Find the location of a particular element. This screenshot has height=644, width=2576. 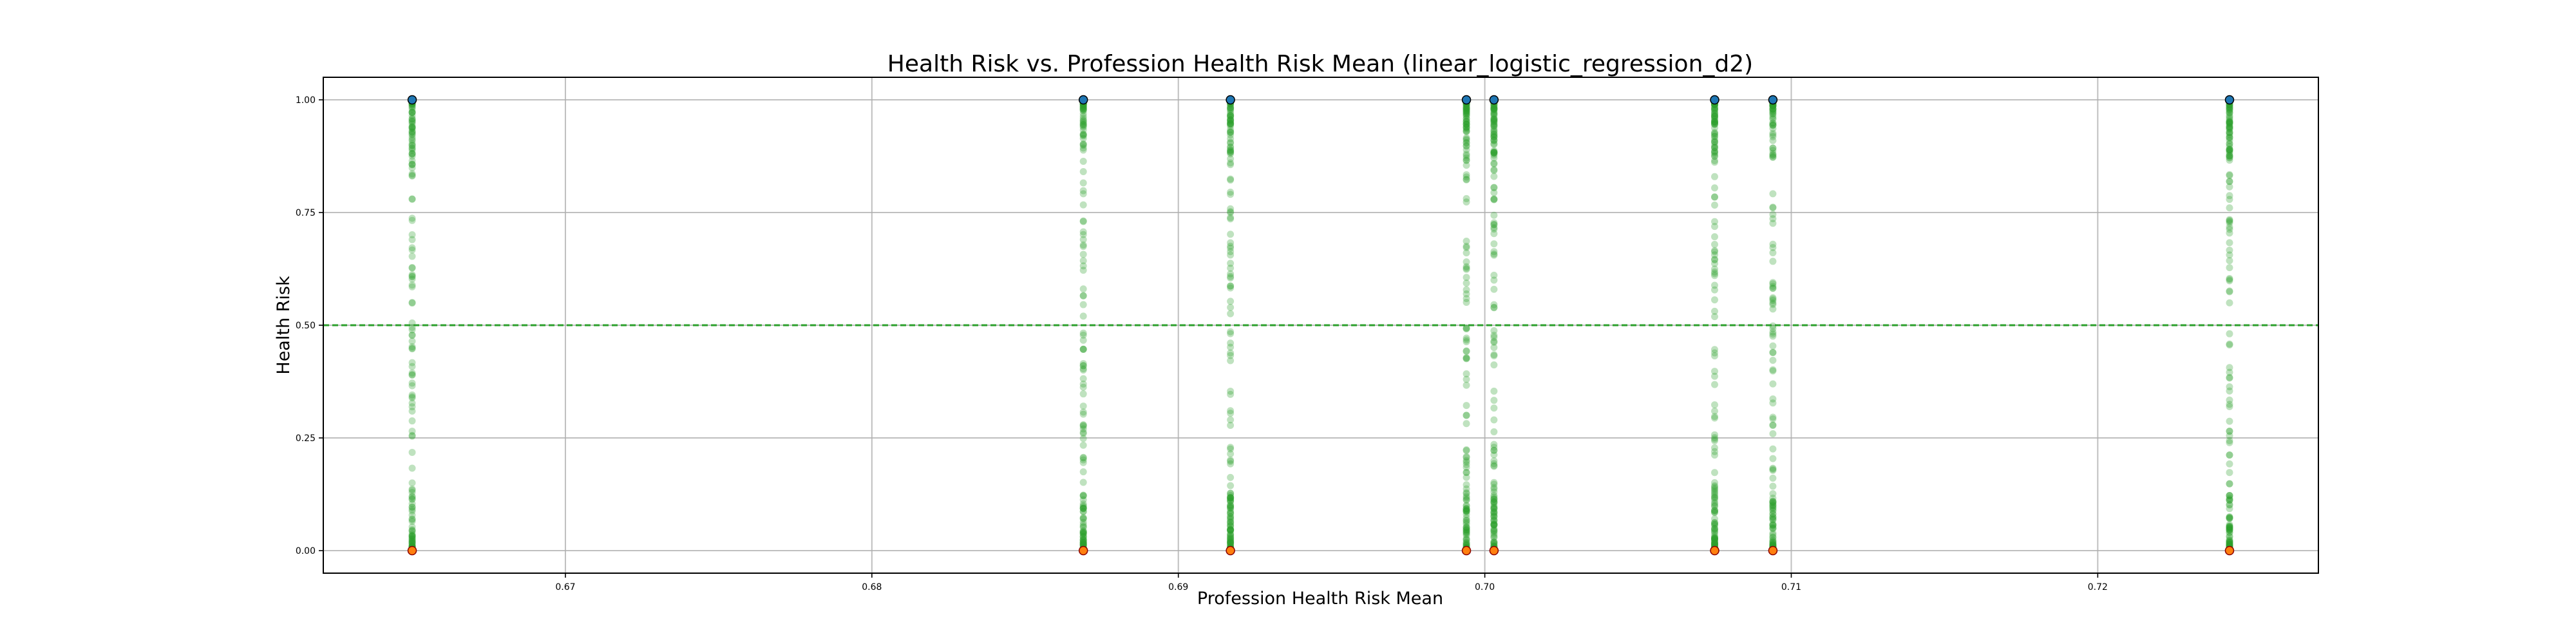

x-axis-label: Profession Health Risk Mean is located at coordinates (1320, 599).